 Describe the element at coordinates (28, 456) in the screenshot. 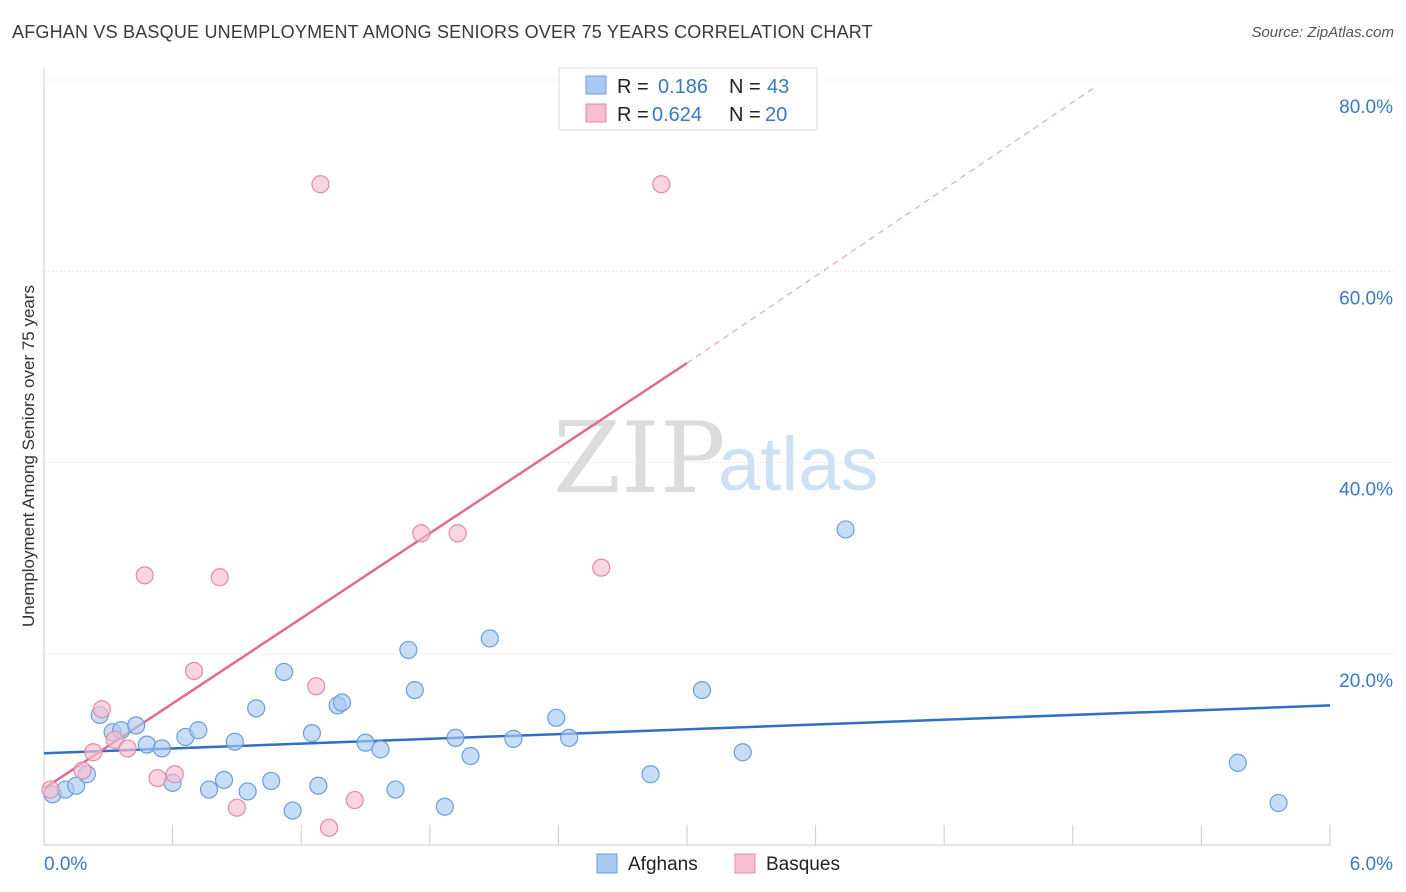

I see `y-axis-label: Unemployment Among Seniors over 75 years` at that location.